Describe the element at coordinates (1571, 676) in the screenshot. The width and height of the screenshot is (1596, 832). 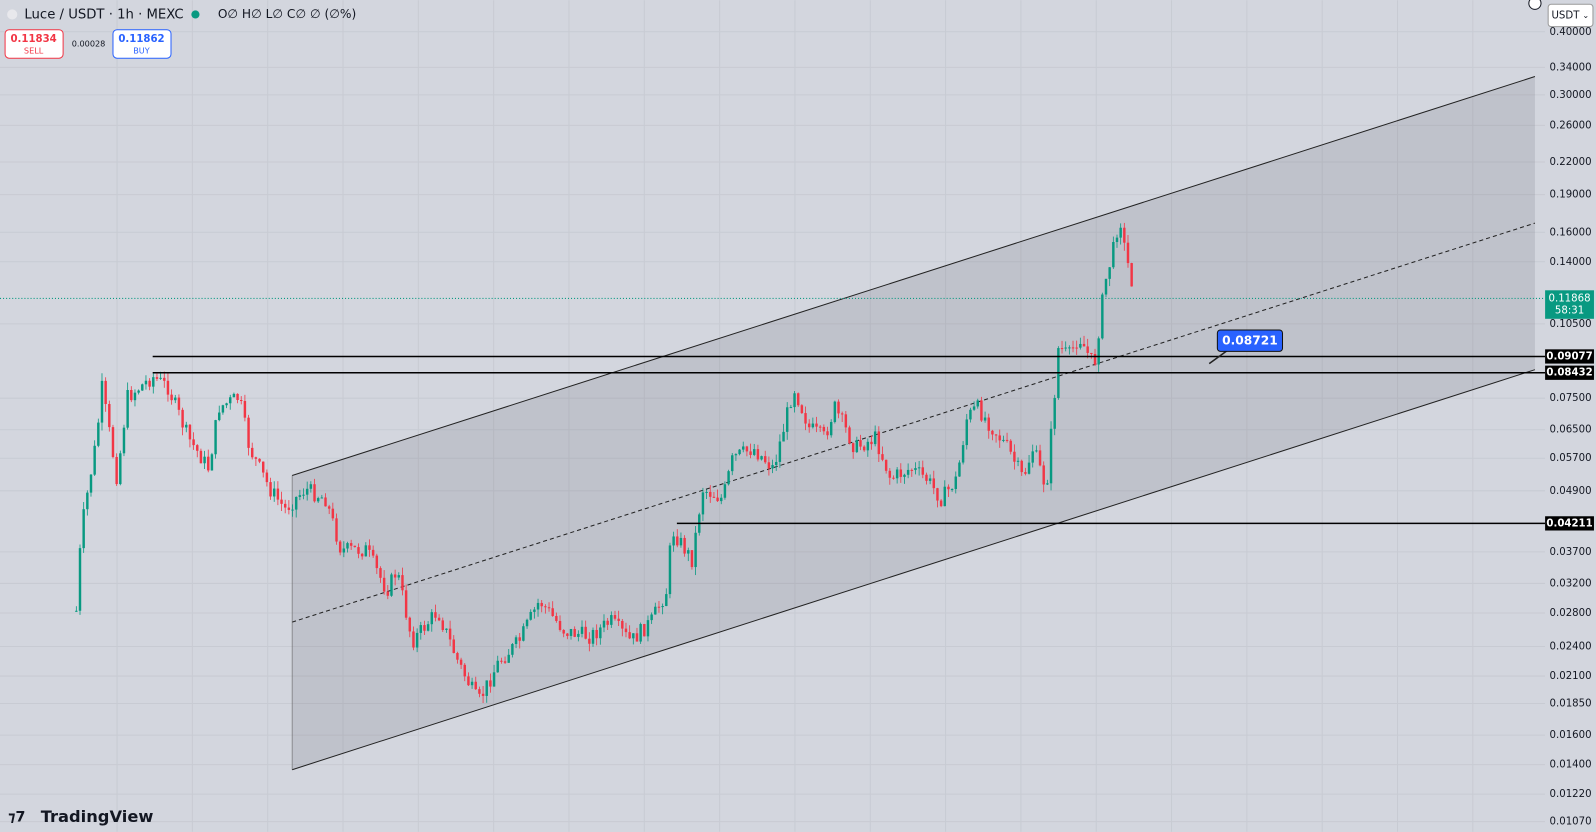
I see `price-tick: 0.02100` at that location.